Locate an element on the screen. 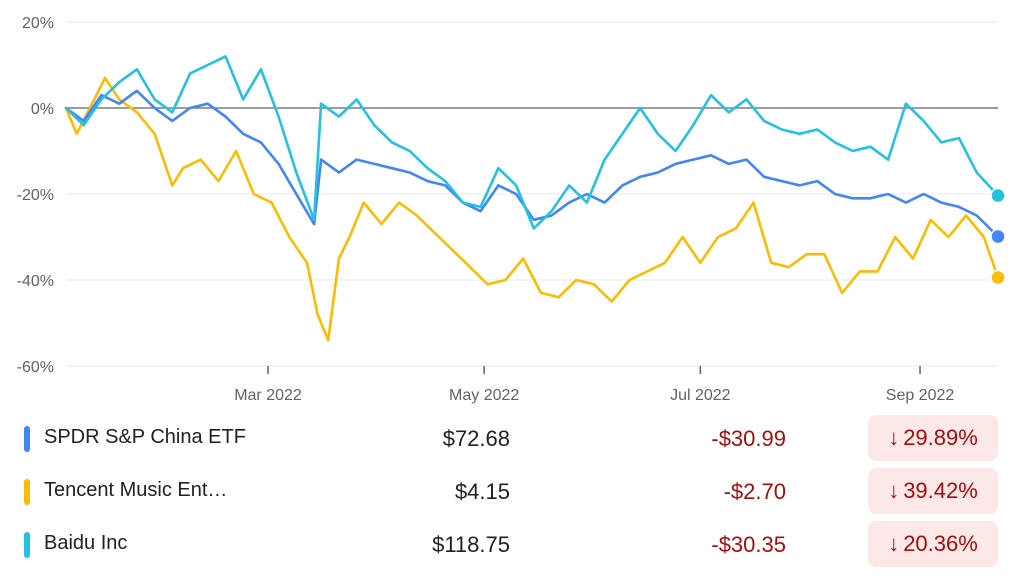 Image resolution: width=1024 pixels, height=576 pixels. legend-percent-badge: ↓ 29.89% is located at coordinates (933, 438).